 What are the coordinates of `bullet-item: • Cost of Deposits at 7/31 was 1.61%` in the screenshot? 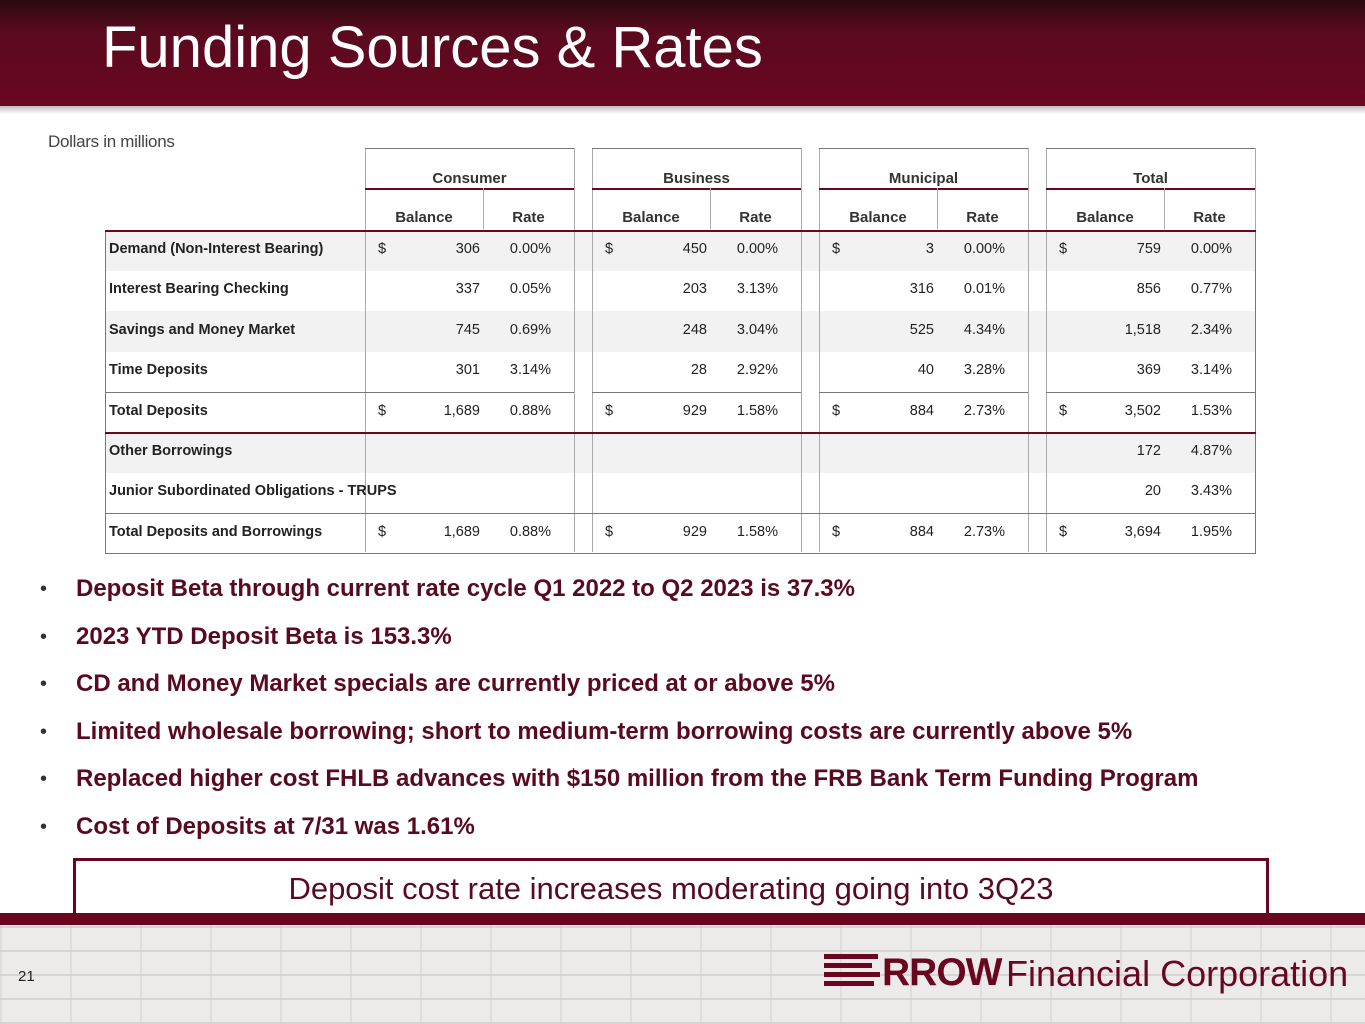 It's located at (695, 834).